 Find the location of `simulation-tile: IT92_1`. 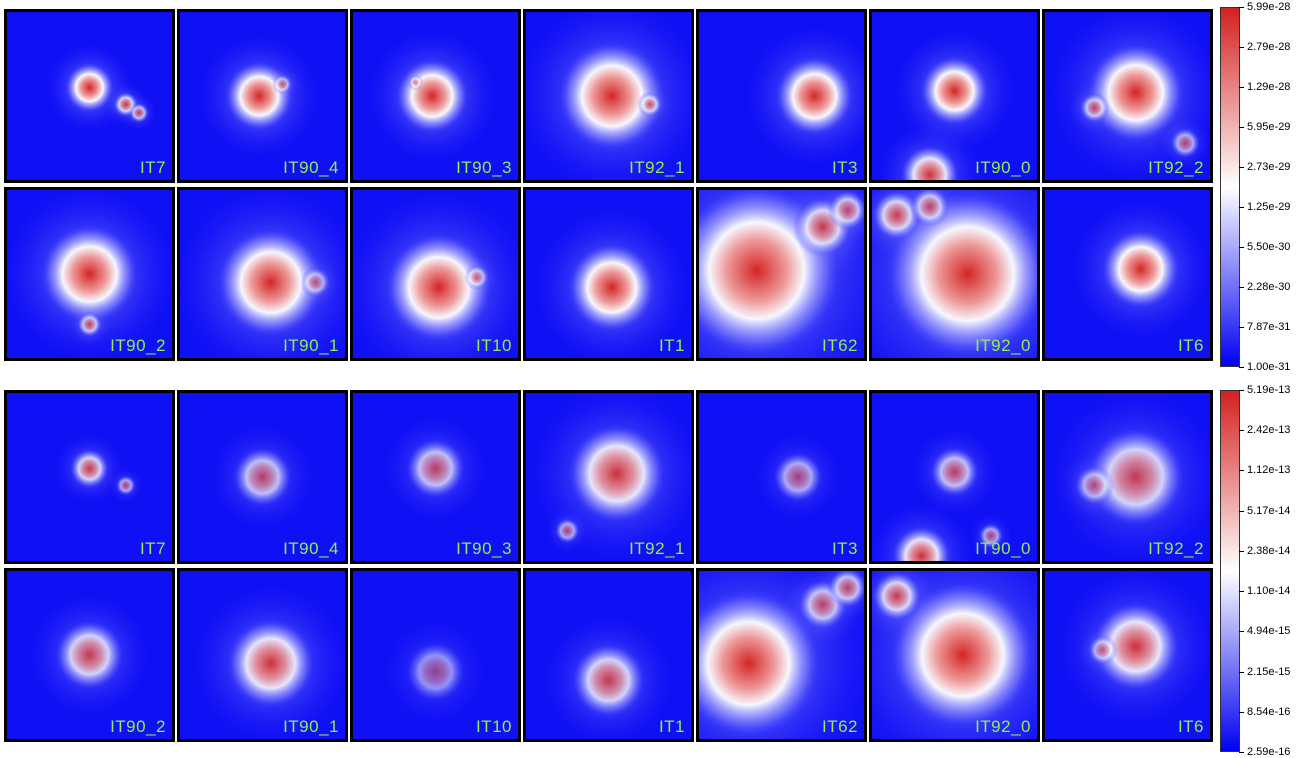

simulation-tile: IT92_1 is located at coordinates (608, 477).